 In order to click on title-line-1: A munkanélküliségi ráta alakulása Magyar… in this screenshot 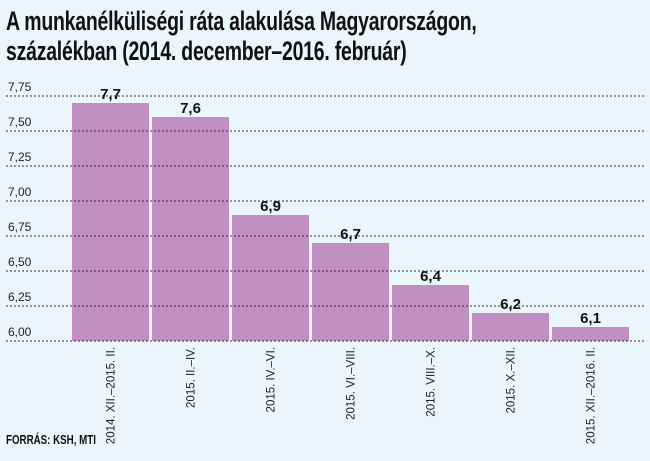, I will do `click(241, 21)`.